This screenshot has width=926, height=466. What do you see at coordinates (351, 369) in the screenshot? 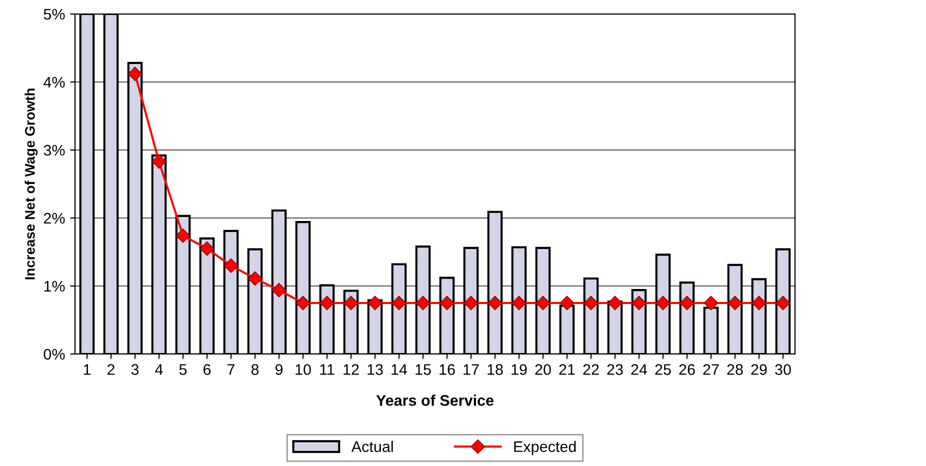
I see `x-tick-label: 12` at bounding box center [351, 369].